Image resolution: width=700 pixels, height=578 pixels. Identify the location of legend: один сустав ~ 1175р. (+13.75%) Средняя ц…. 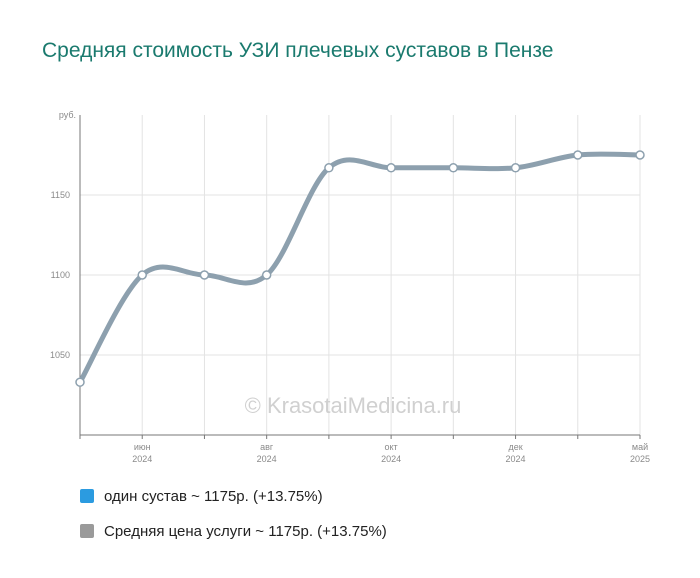
(233, 521).